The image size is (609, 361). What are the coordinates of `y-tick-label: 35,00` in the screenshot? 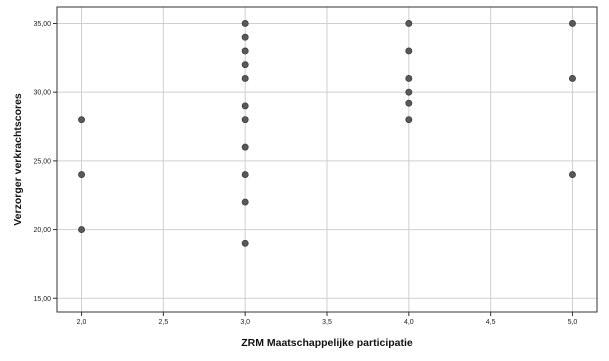 It's located at (42, 24).